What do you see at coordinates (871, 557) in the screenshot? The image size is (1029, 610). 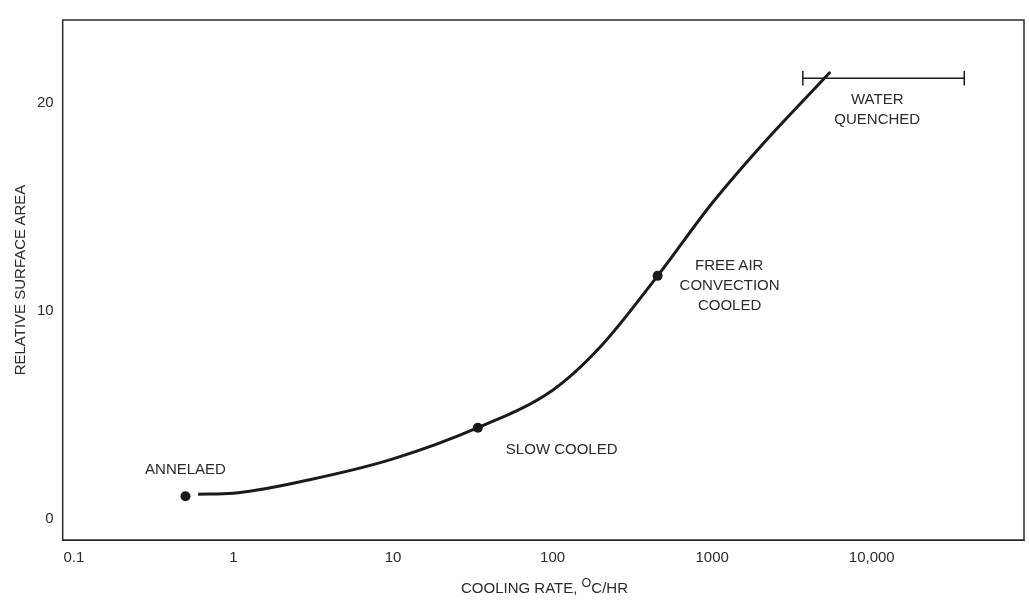 I see `x-tick-label: 10,000` at bounding box center [871, 557].